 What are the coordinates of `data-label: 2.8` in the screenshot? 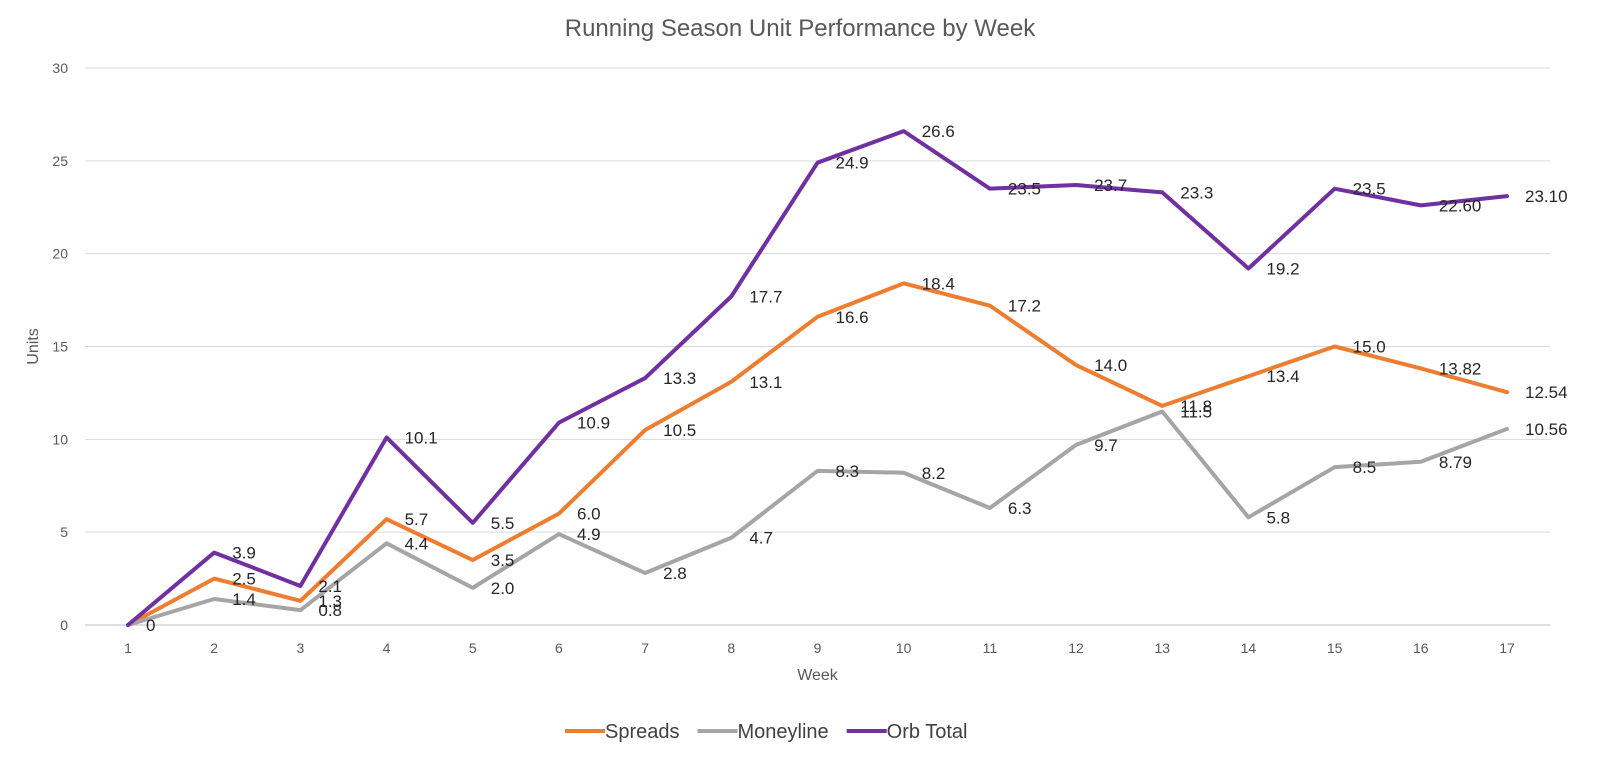 It's located at (675, 573).